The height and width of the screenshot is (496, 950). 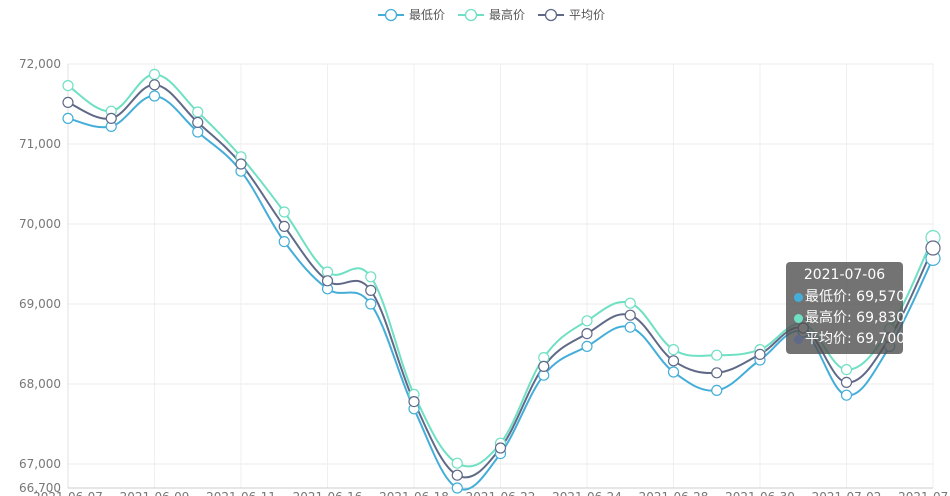 What do you see at coordinates (40, 224) in the screenshot?
I see `y-tick-label: 70,000` at bounding box center [40, 224].